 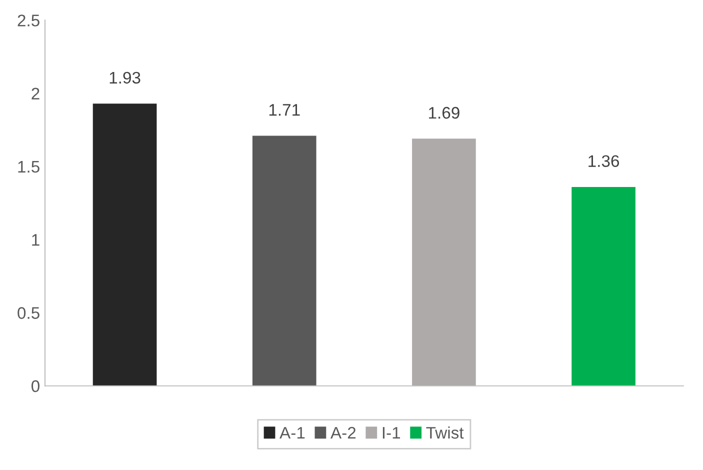 What do you see at coordinates (125, 78) in the screenshot?
I see `data-label: 1.93` at bounding box center [125, 78].